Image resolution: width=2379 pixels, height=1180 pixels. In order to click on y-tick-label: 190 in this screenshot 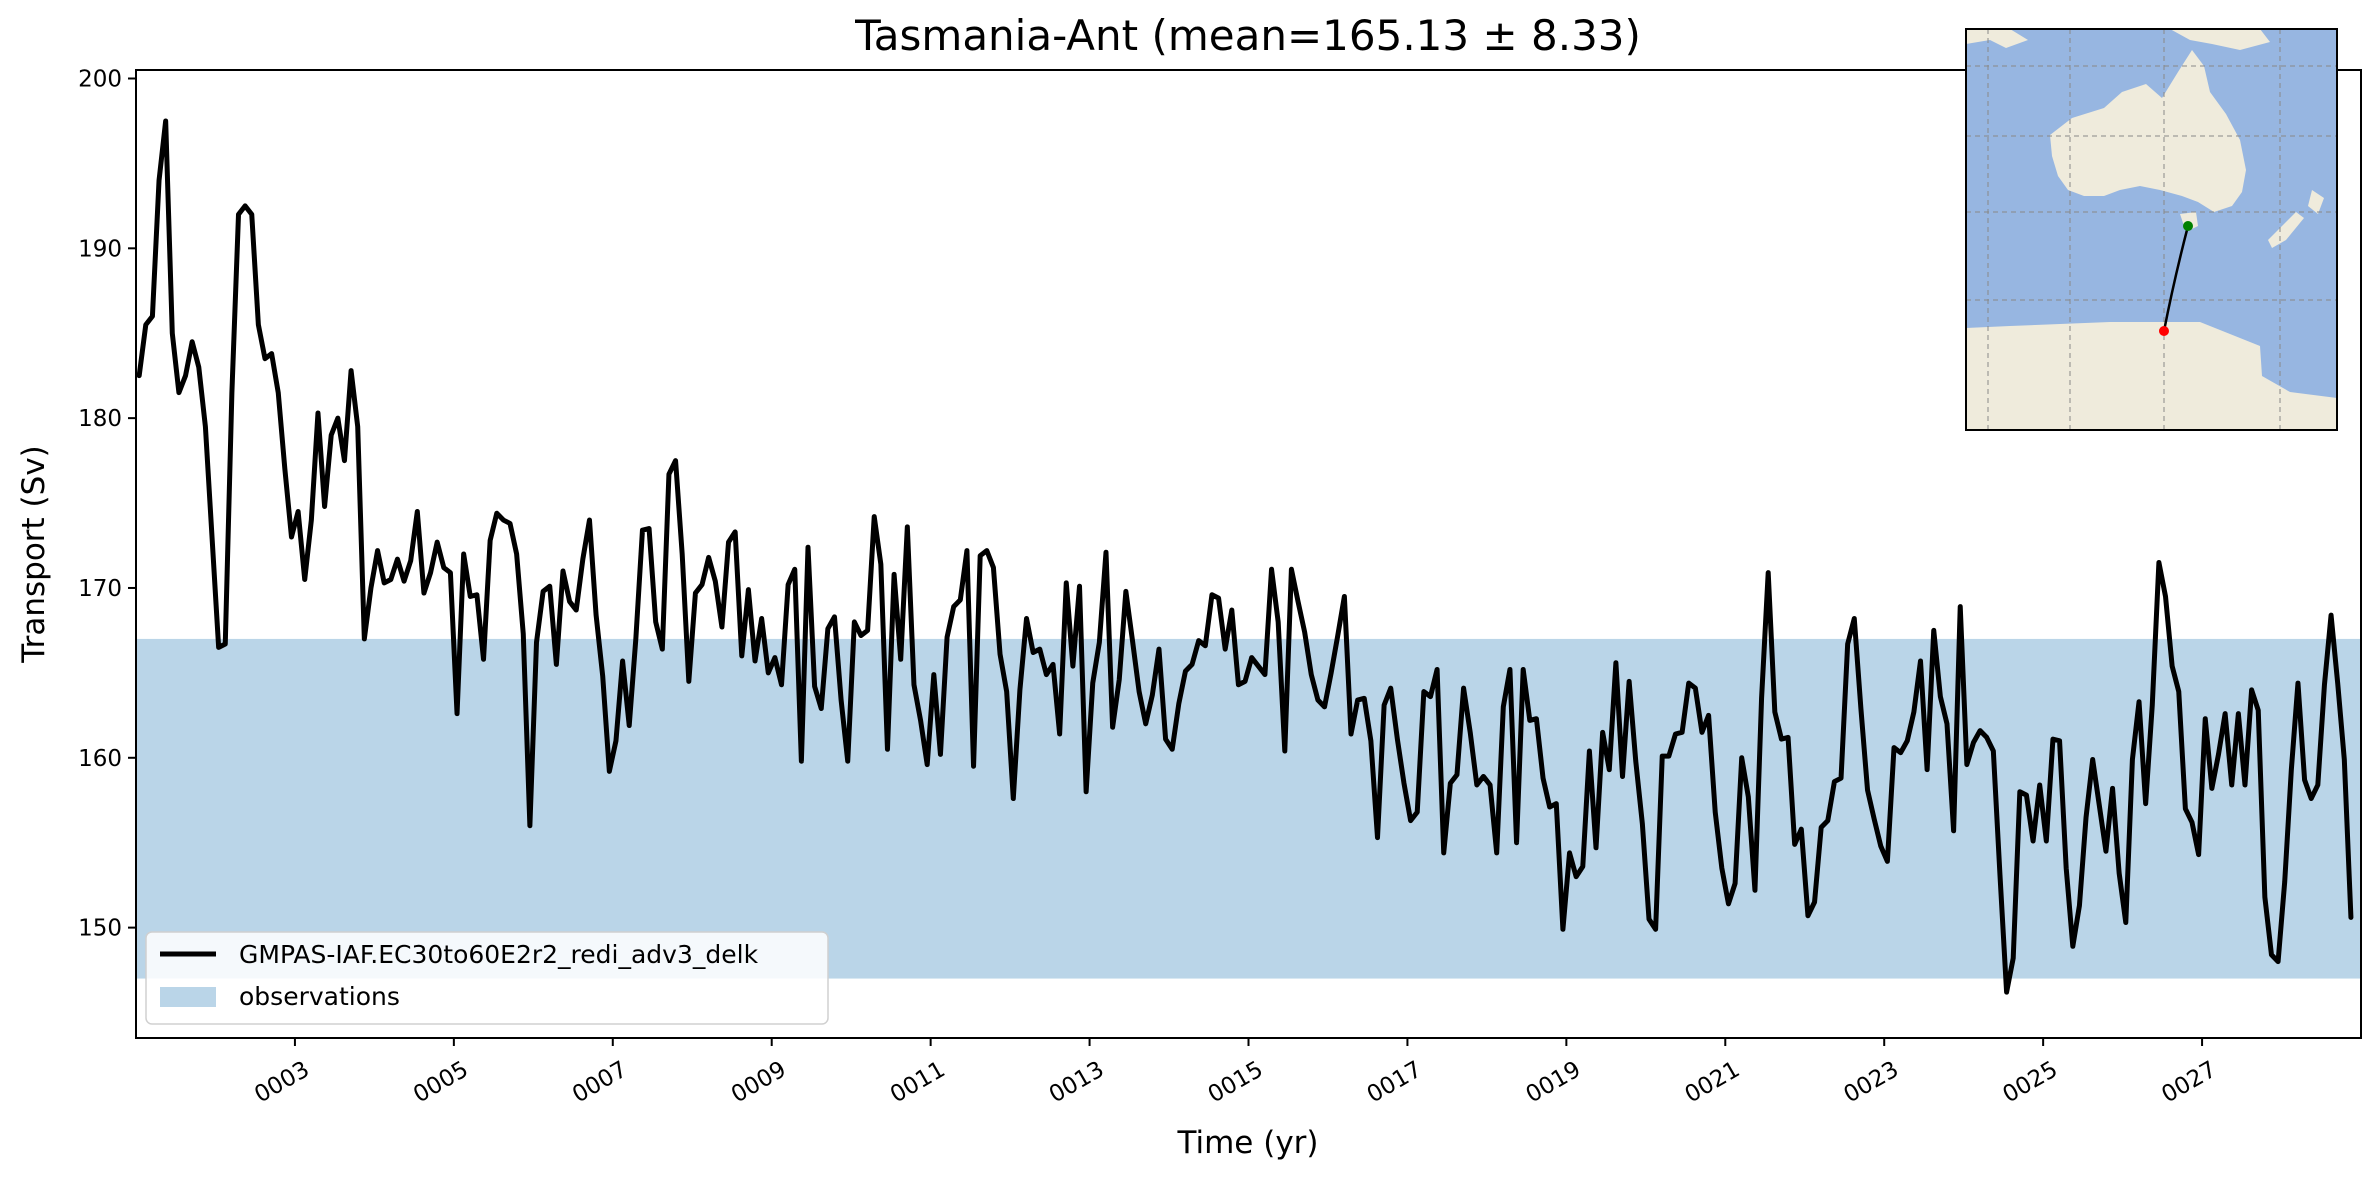, I will do `click(100, 249)`.